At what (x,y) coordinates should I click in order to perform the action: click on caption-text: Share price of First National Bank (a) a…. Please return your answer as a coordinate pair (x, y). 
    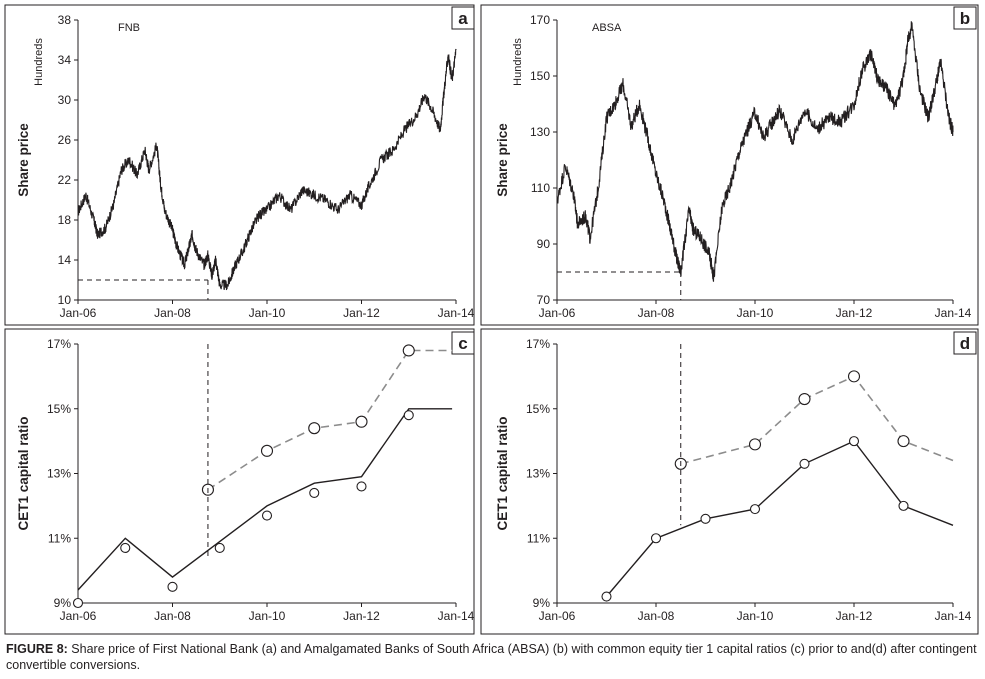
    Looking at the image, I should click on (491, 657).